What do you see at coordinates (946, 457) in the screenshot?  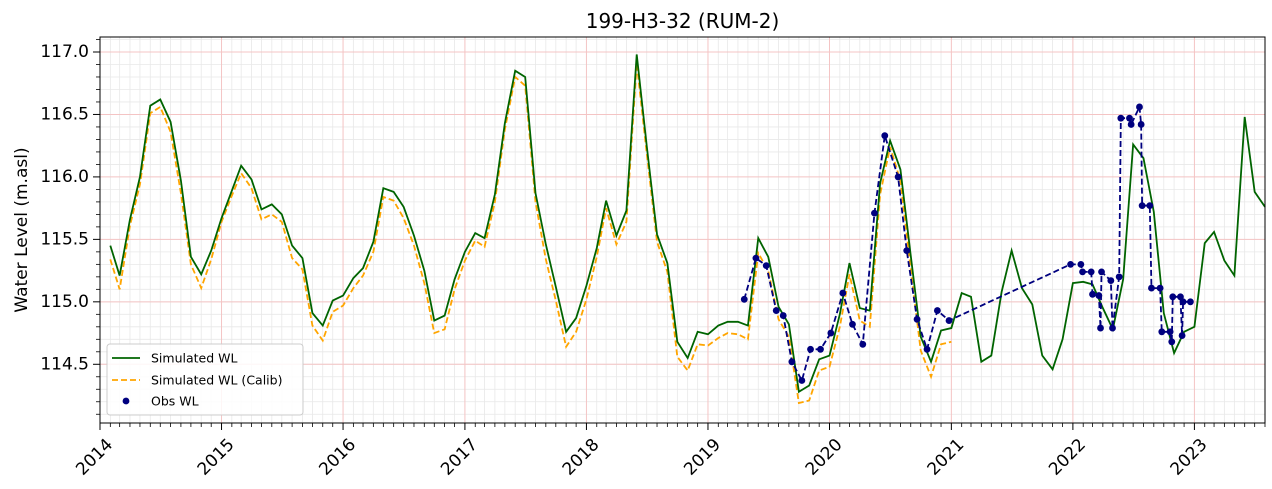 I see `x-tick-label: 2021` at bounding box center [946, 457].